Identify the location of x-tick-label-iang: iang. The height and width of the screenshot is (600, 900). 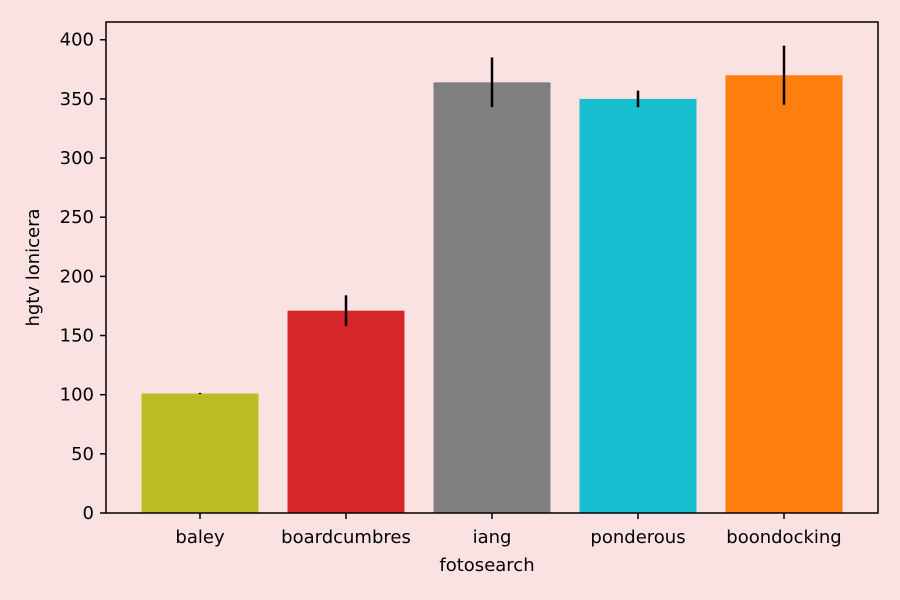
(492, 537).